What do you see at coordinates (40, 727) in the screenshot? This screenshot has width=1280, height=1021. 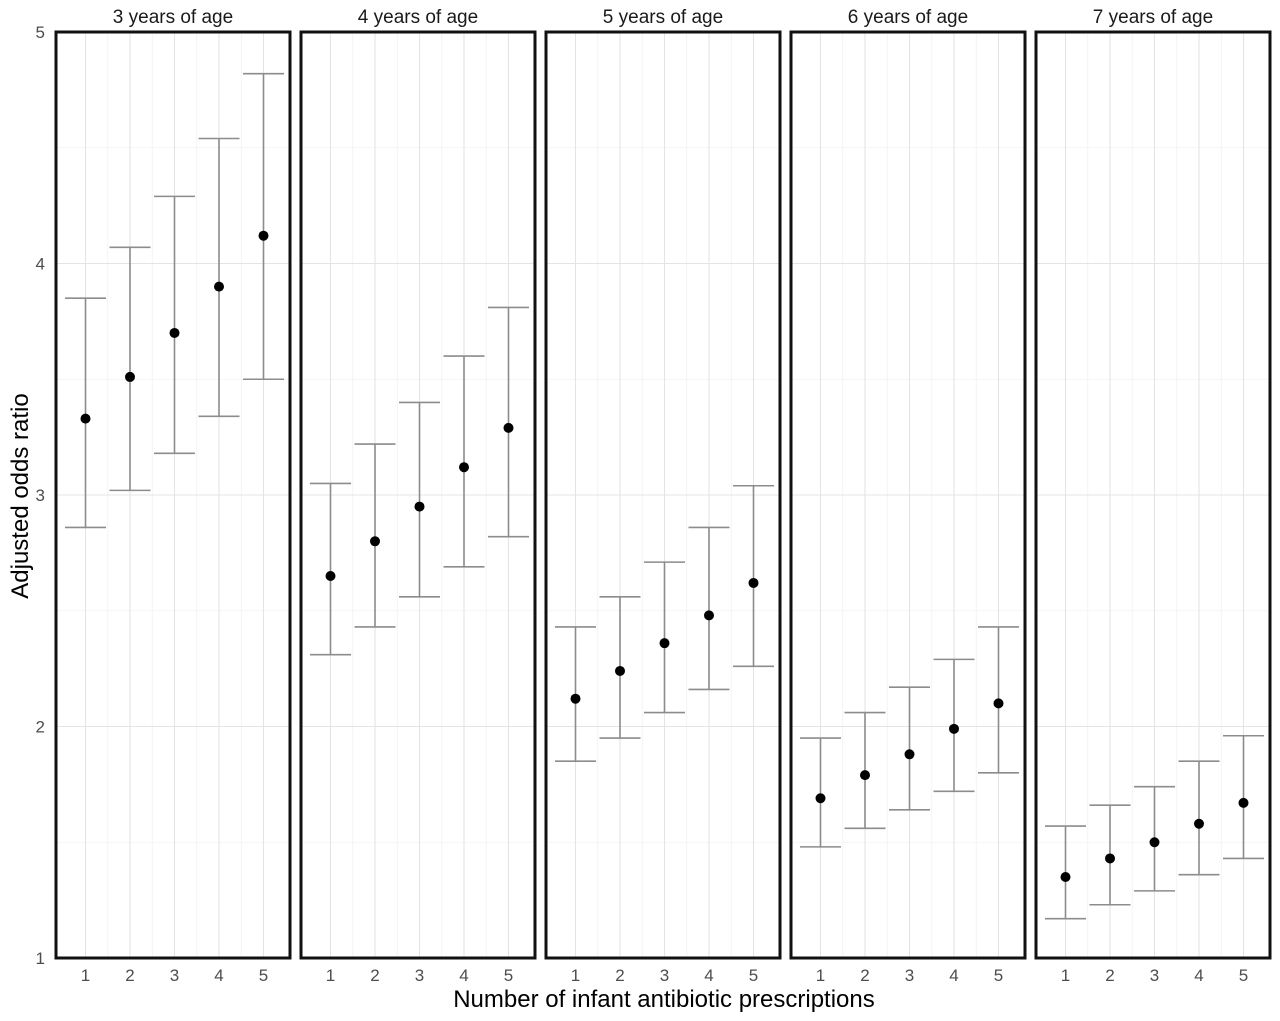 I see `y-tick-label: 2` at bounding box center [40, 727].